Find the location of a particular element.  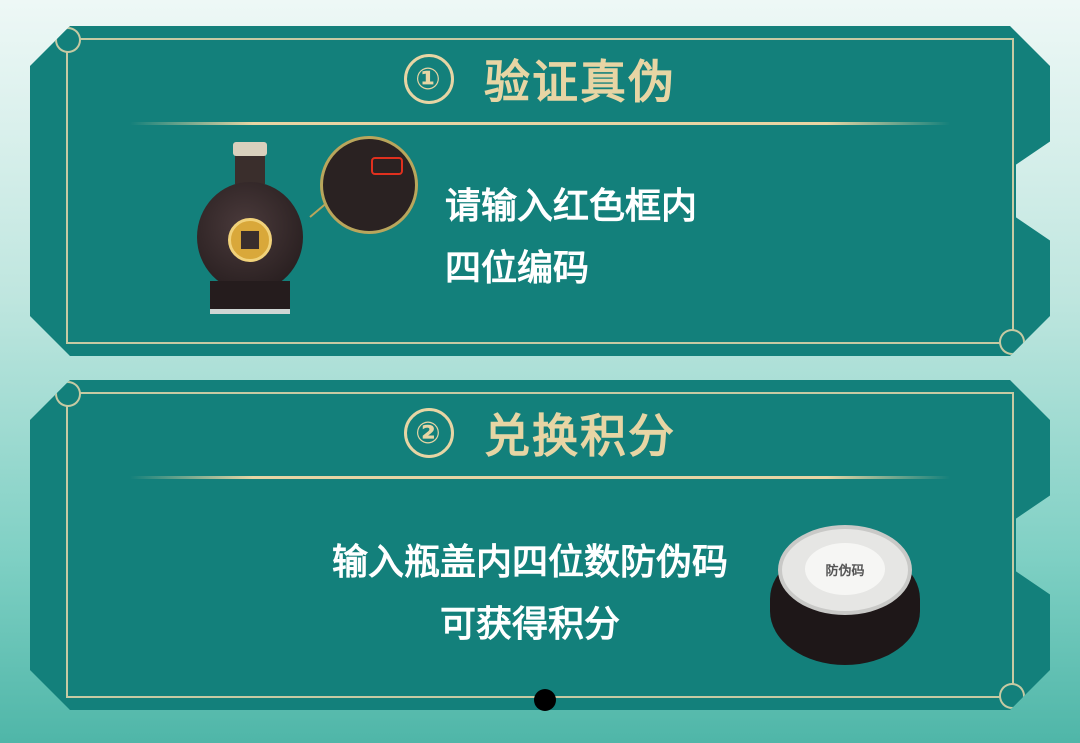

verify-instructions: 请输入红色框内 四位编码 is located at coordinates (571, 238).